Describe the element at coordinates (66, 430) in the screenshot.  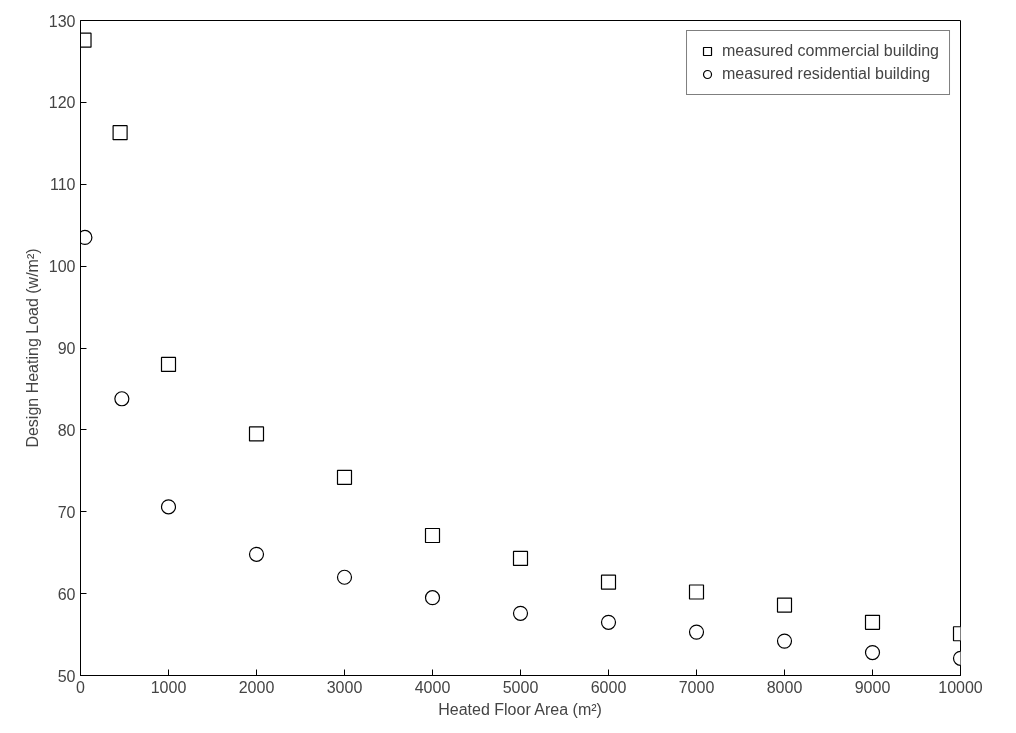
I see `y-tick-label: 80` at that location.